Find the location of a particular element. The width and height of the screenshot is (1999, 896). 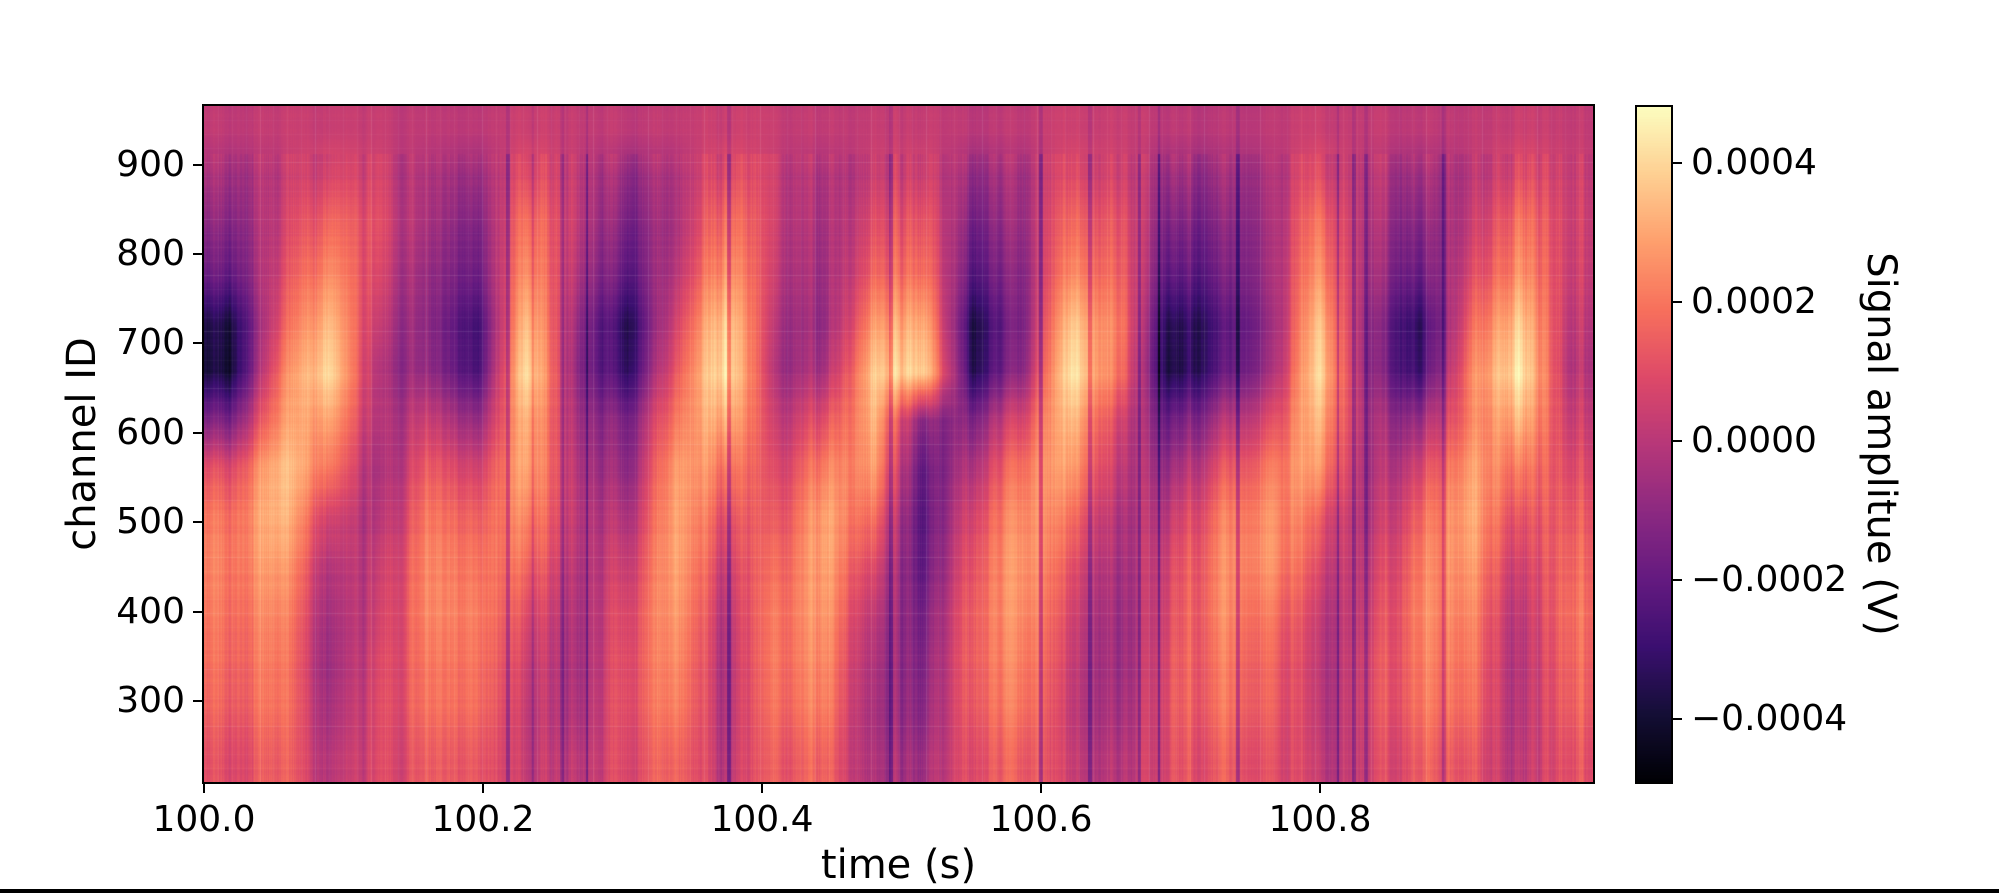

x-tick-label: 100.2 is located at coordinates (483, 819).